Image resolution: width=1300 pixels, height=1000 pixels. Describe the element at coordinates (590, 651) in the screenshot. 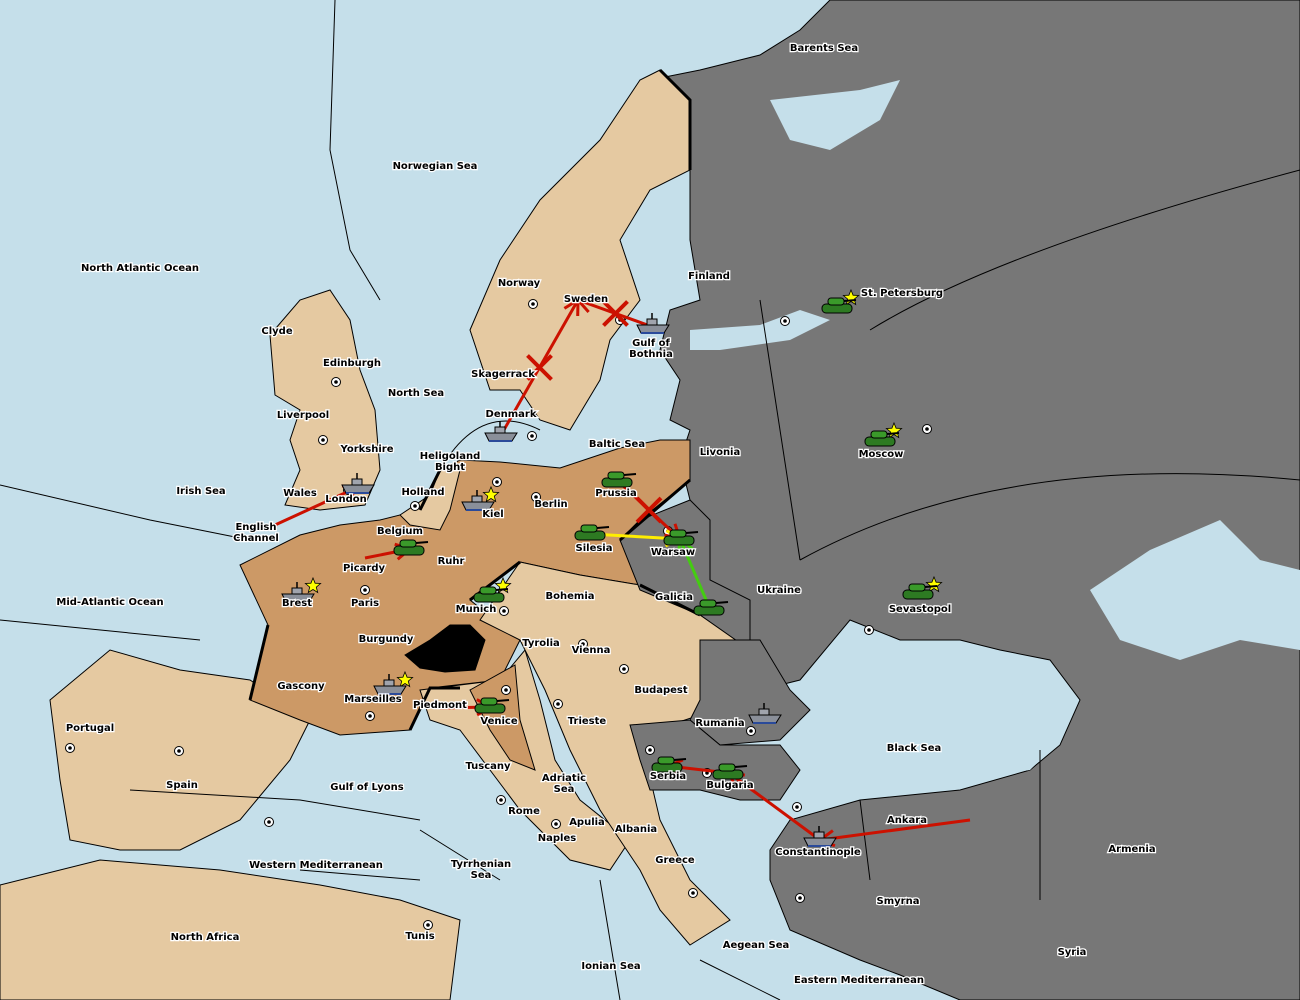

I see `province-label: Vienna` at that location.